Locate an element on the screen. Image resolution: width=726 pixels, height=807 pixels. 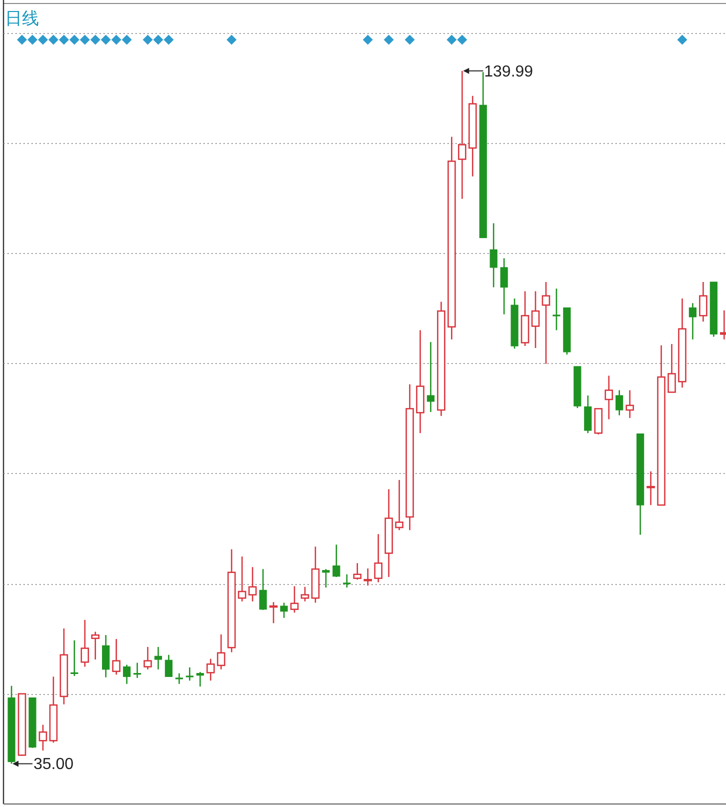
chart-title: 日线 is located at coordinates (22, 19).